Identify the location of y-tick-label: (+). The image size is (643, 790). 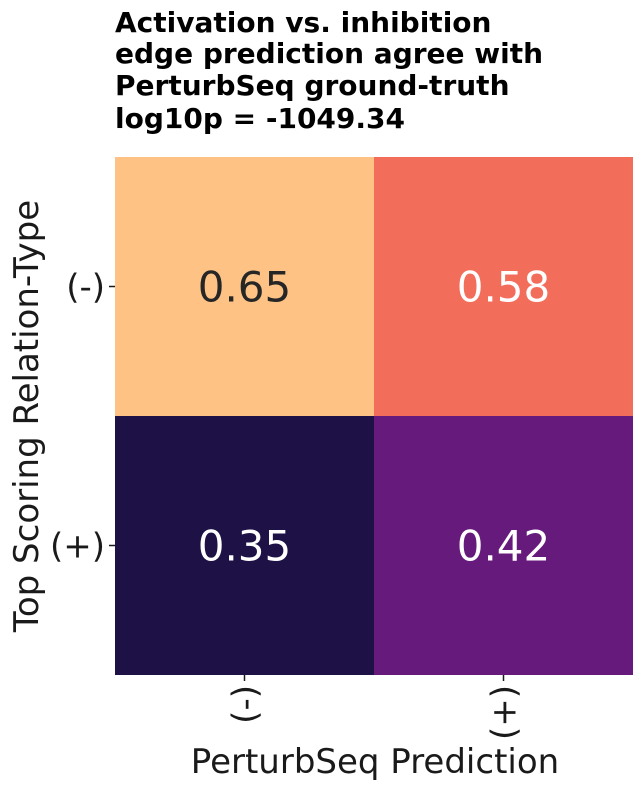
(77, 547).